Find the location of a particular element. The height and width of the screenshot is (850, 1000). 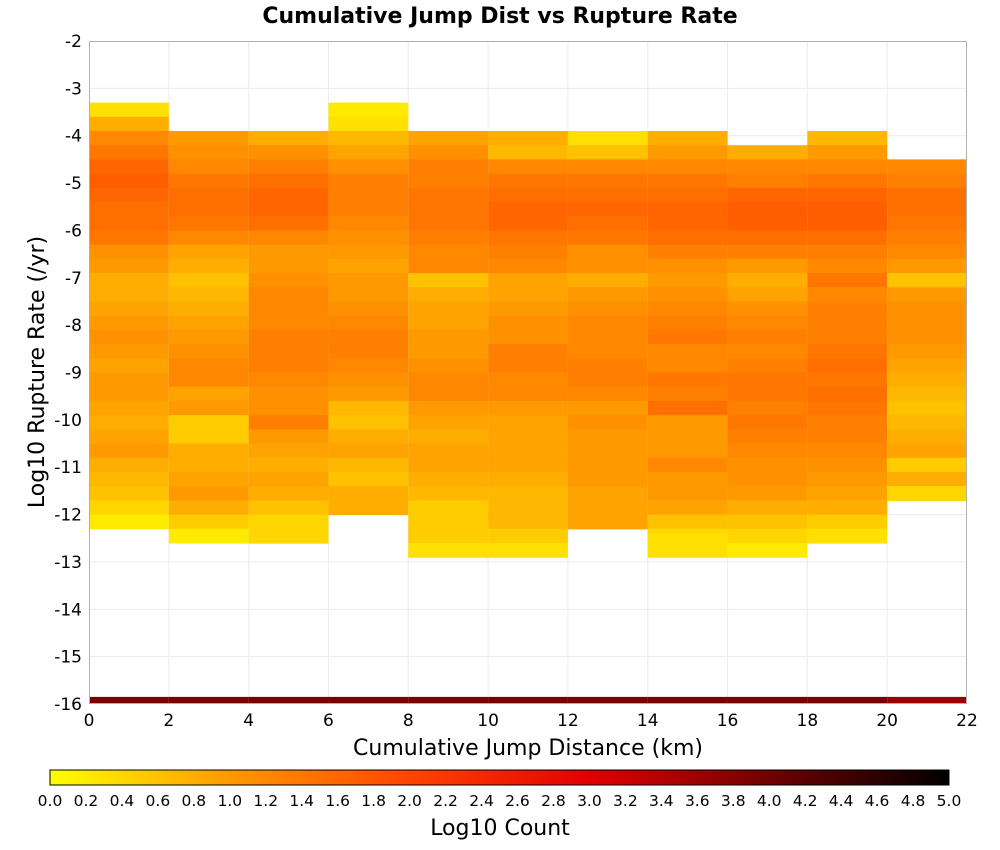

colorbar-tick-label: 3.8 is located at coordinates (733, 801).